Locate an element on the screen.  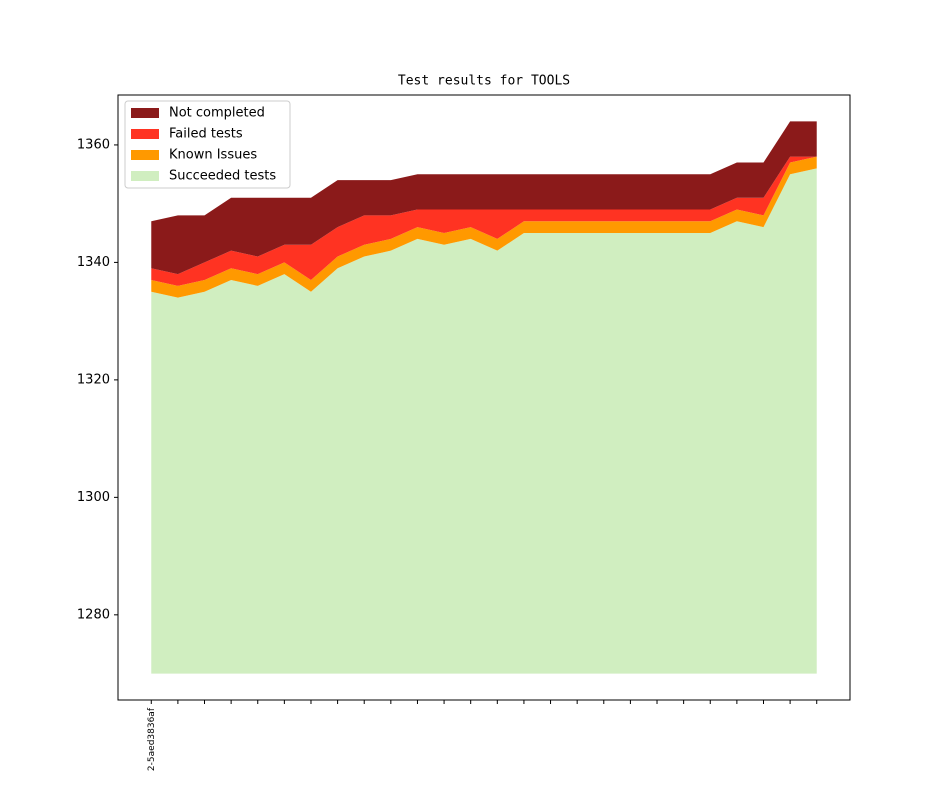
legend-label: Not completed is located at coordinates (217, 113).